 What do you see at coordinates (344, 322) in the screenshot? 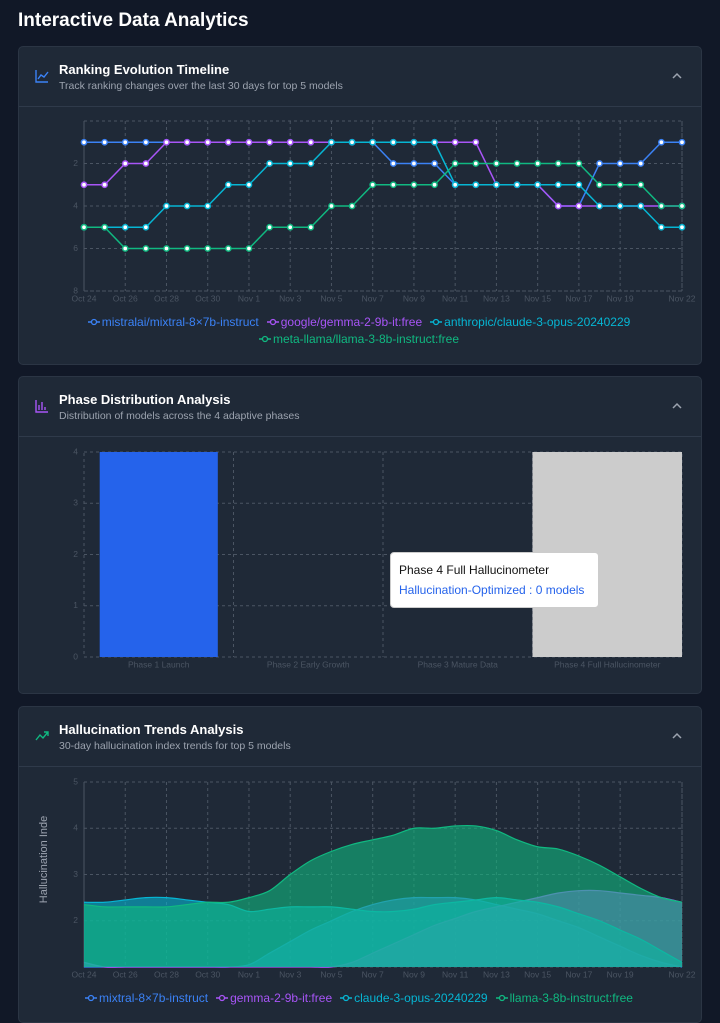
I see `legend-item: google/gemma-2-9b-it:free` at bounding box center [344, 322].